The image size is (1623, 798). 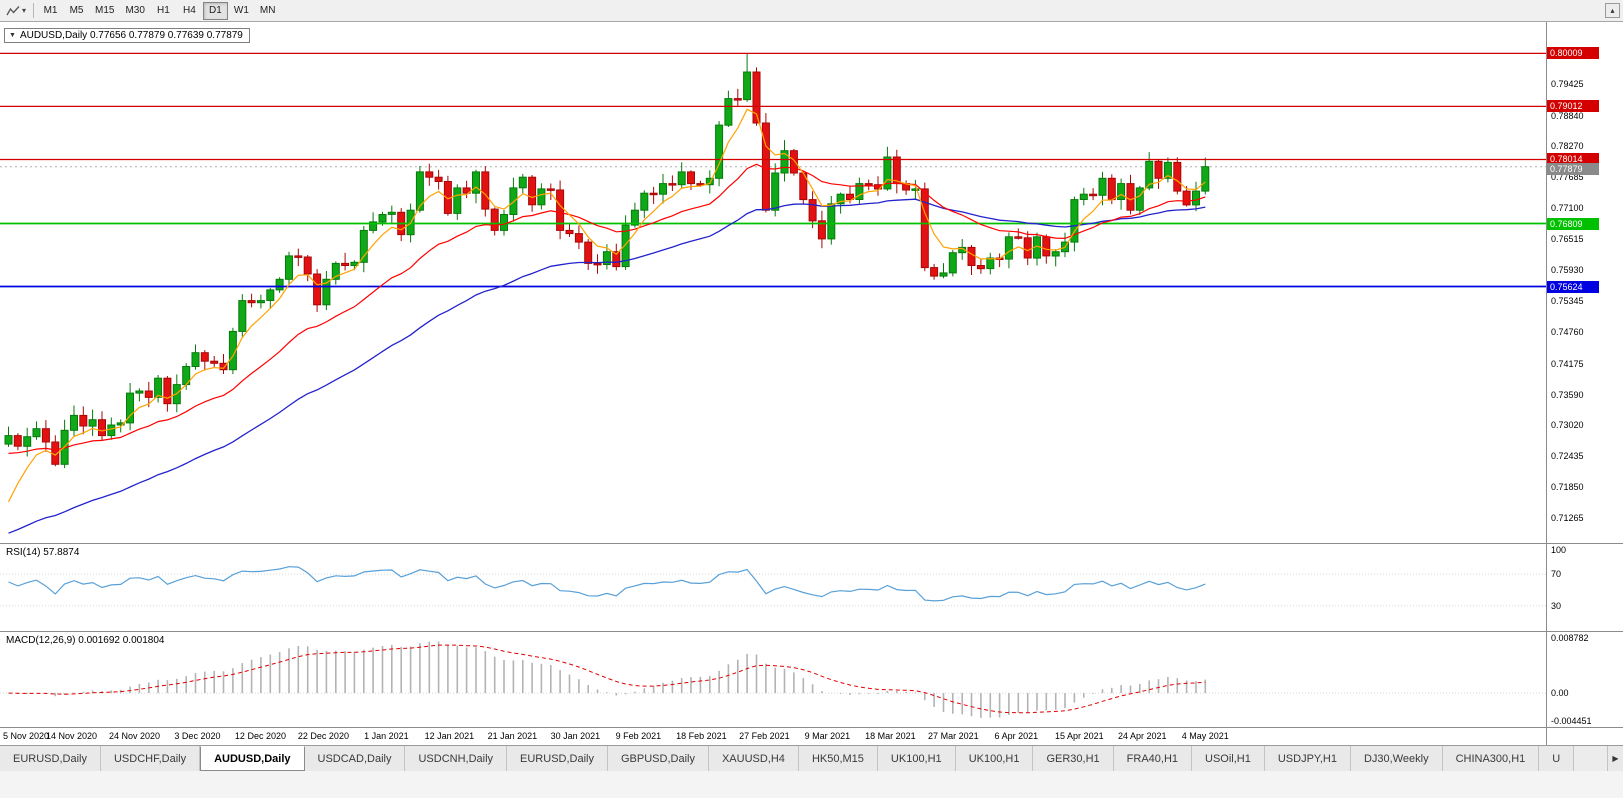 I want to click on price-axis-tick: 0.74760, so click(x=1567, y=332).